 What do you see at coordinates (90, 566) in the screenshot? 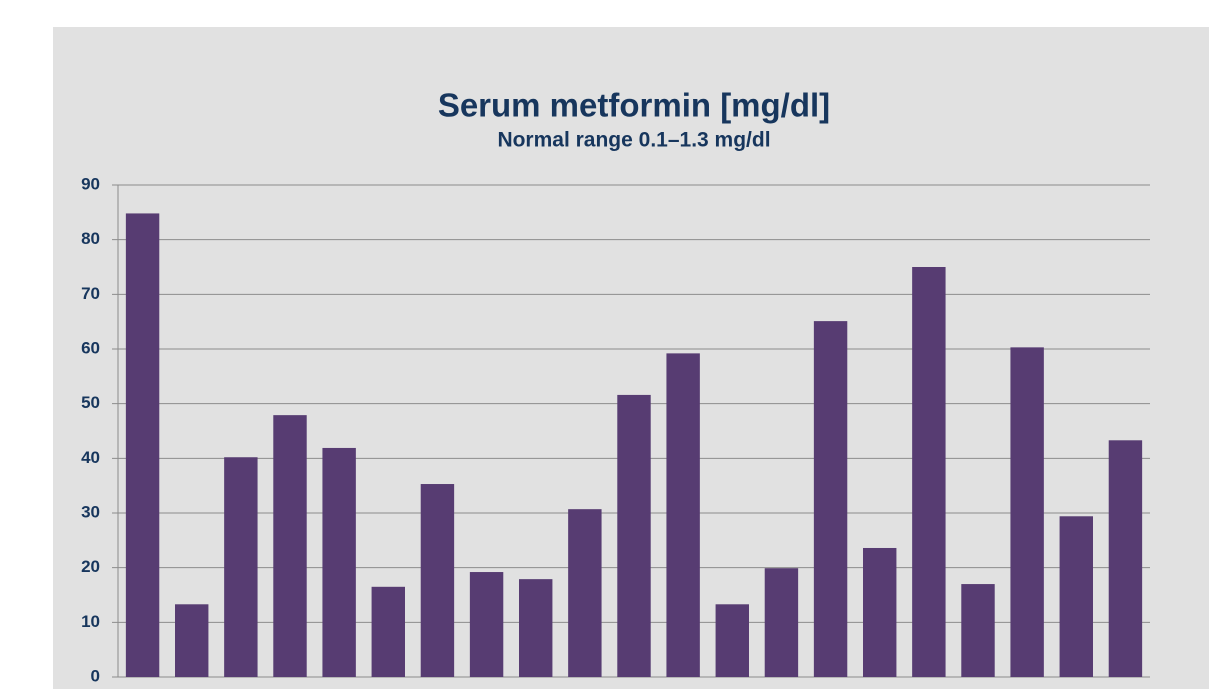
I see `y-tick-label: 20` at bounding box center [90, 566].